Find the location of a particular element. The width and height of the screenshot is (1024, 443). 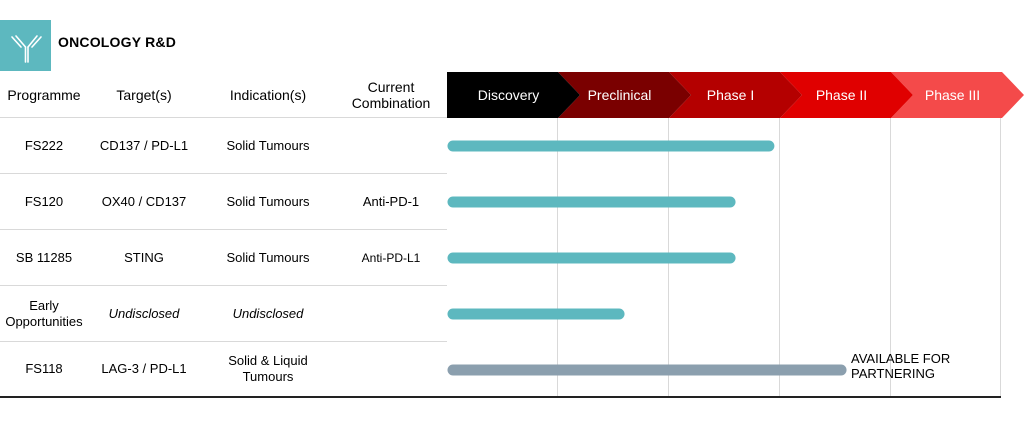

programme-cell: FS222 is located at coordinates (44, 145).